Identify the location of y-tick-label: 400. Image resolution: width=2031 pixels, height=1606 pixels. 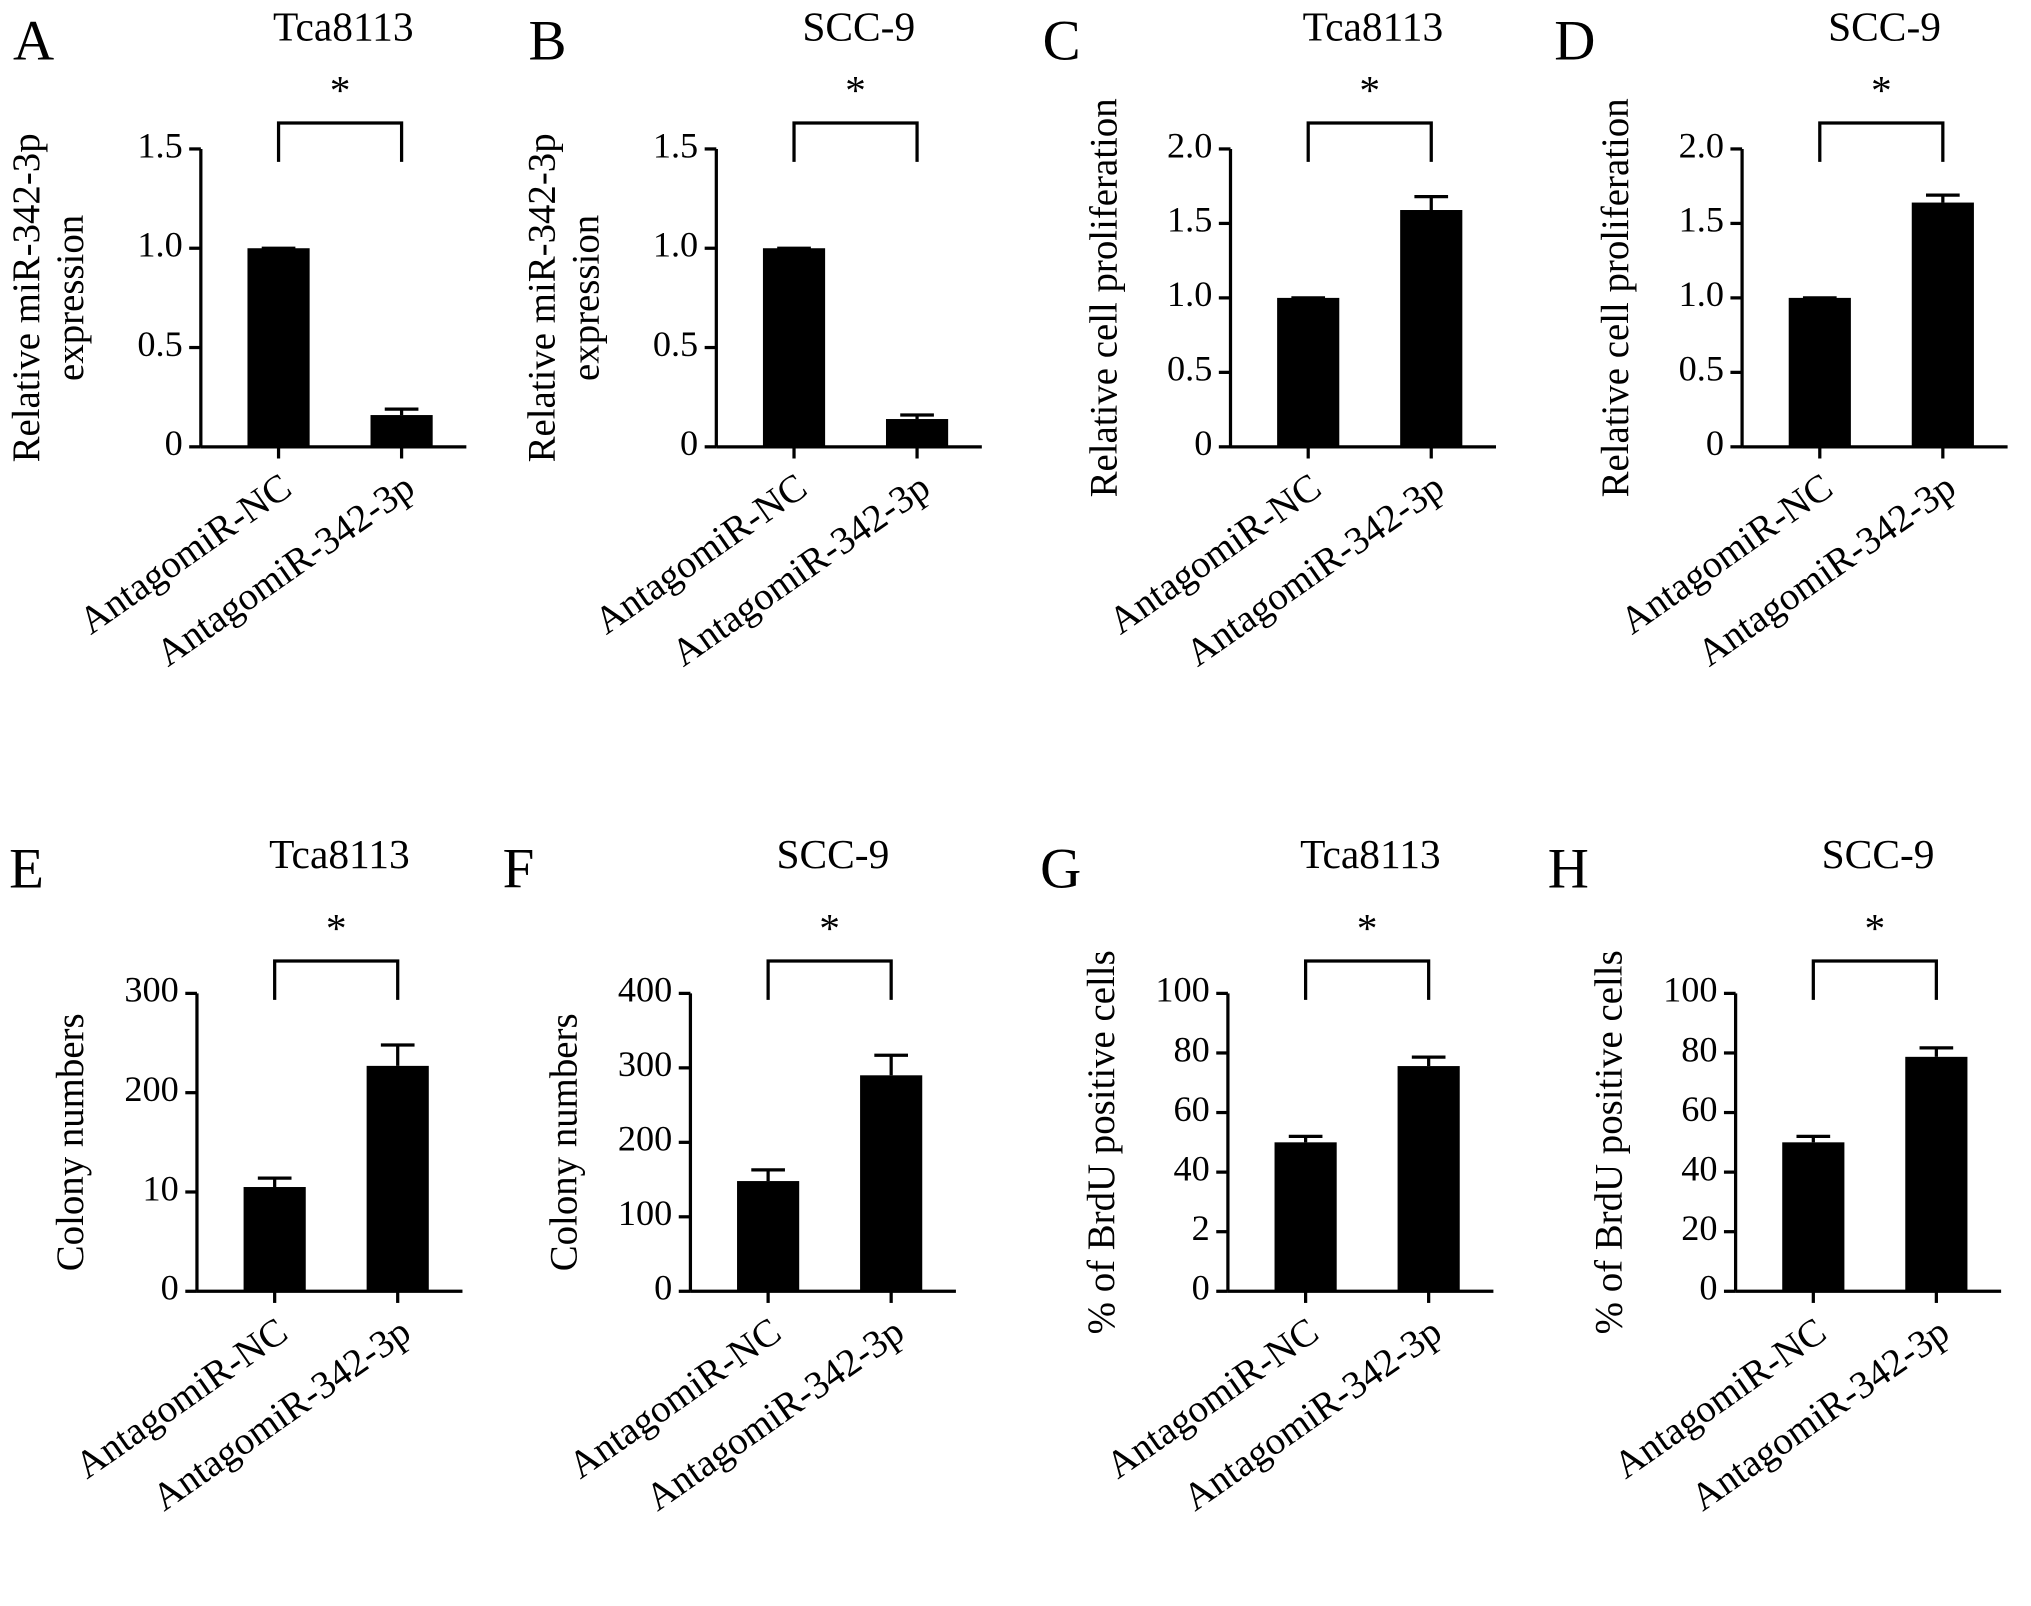
(645, 990).